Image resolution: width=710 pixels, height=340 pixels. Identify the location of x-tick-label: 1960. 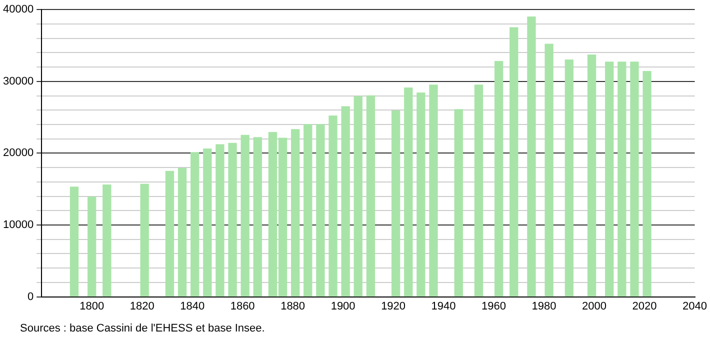
(494, 306).